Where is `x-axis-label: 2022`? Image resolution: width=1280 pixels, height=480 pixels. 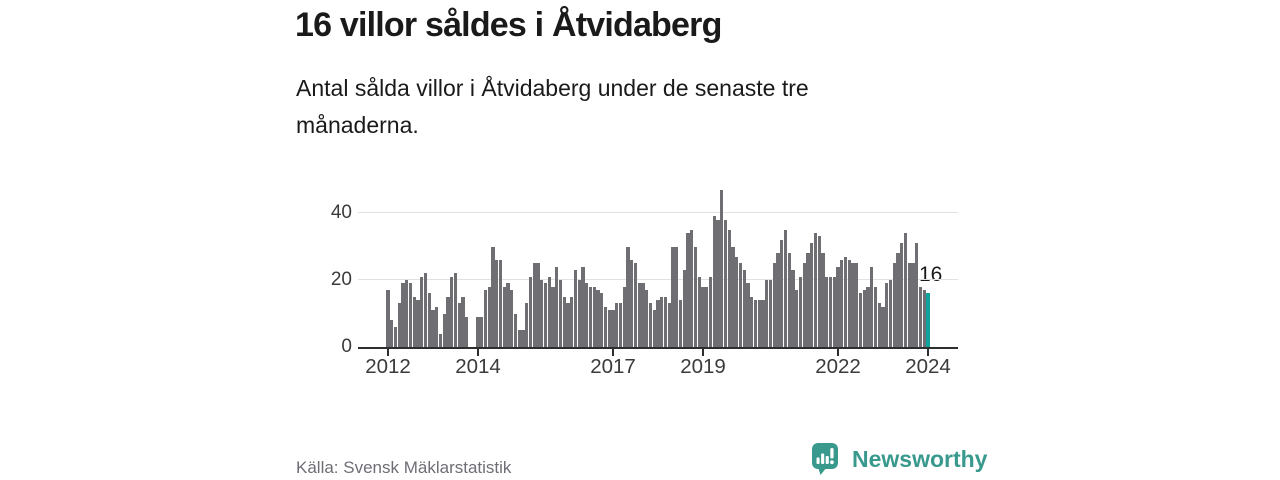
x-axis-label: 2022 is located at coordinates (838, 366).